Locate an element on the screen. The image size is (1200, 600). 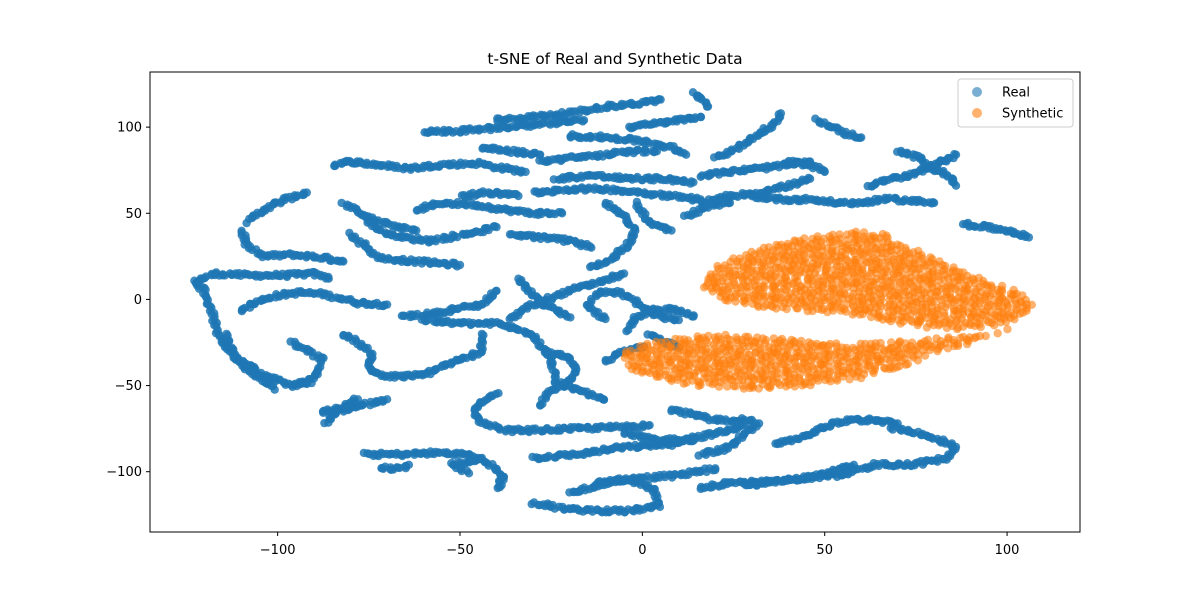
chart-title: t-SNE of Real and Synthetic Data is located at coordinates (614, 59).